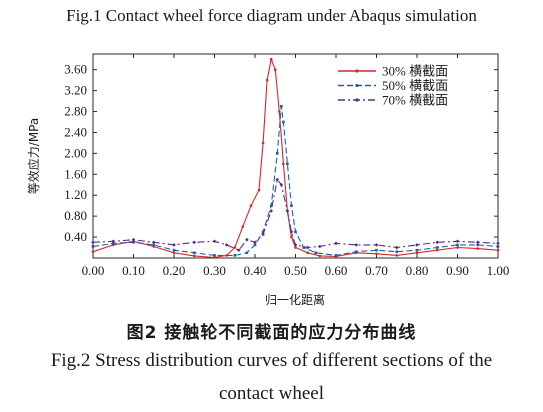  What do you see at coordinates (75, 215) in the screenshot?
I see `y-tick-label: 0.80` at bounding box center [75, 215].